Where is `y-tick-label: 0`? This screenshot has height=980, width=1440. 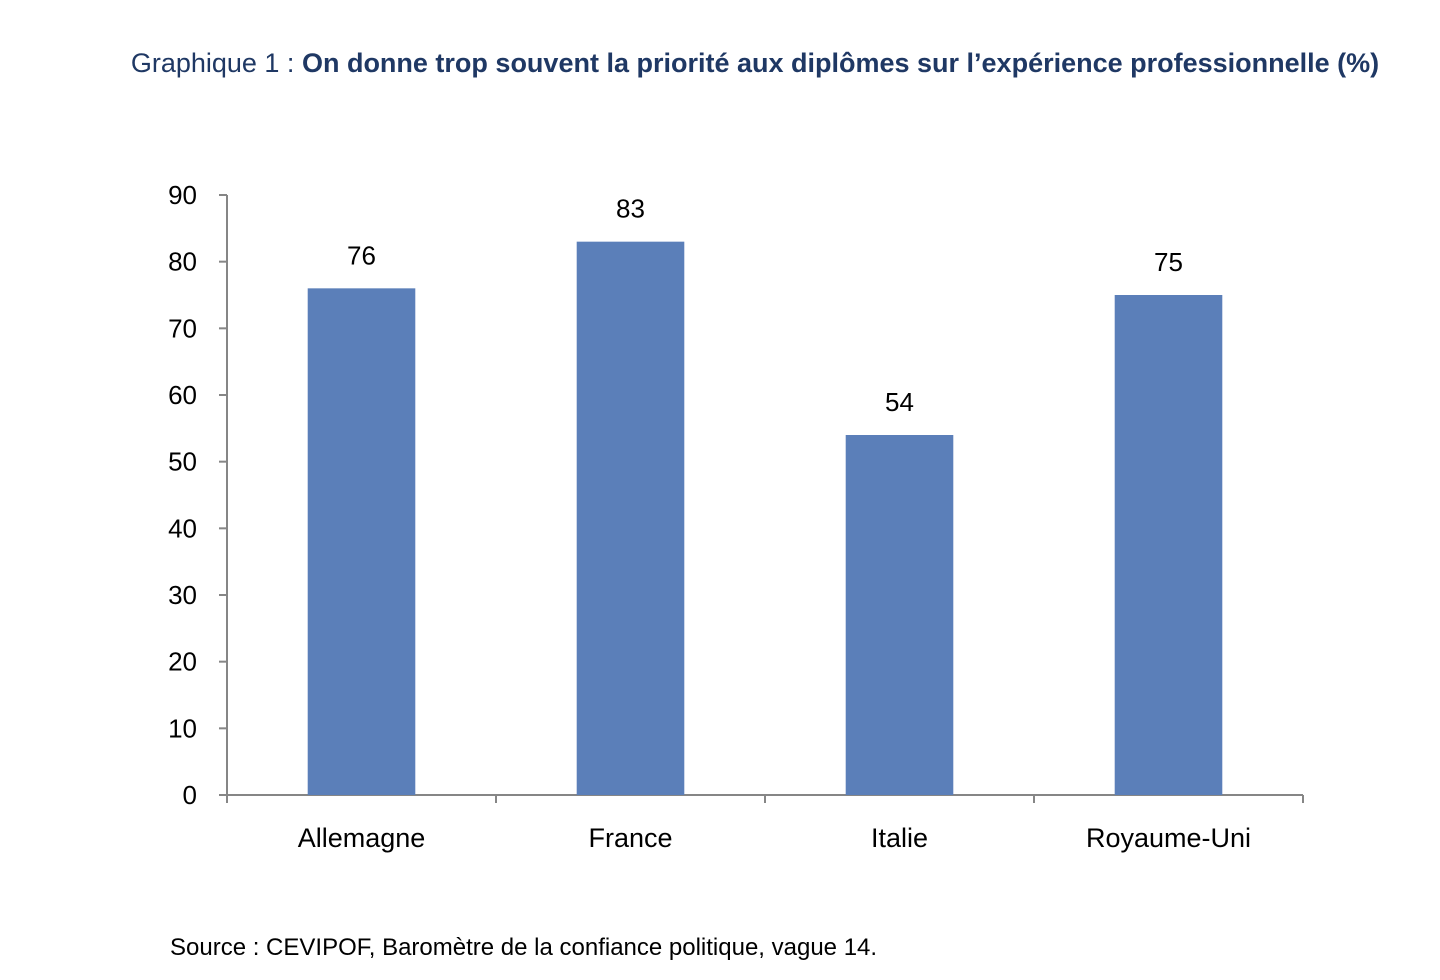
y-tick-label: 0 is located at coordinates (190, 795).